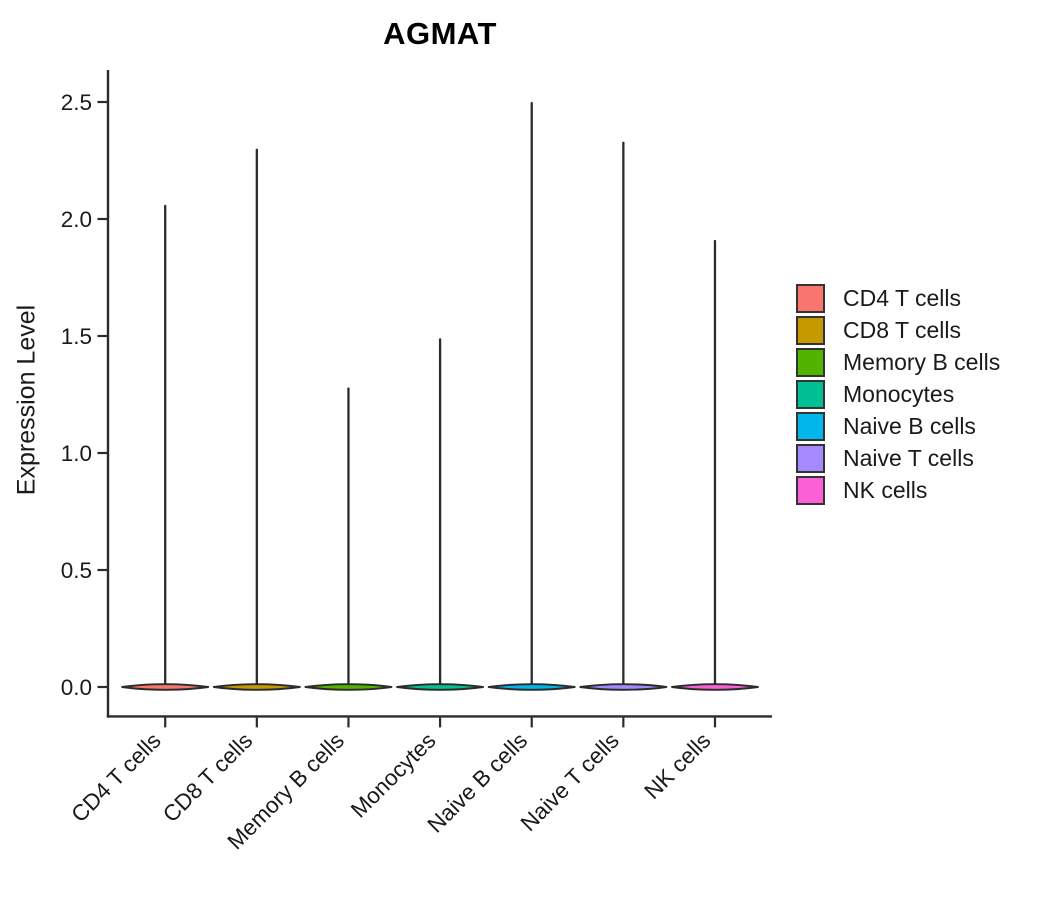 The height and width of the screenshot is (900, 1050). What do you see at coordinates (76, 102) in the screenshot?
I see `y-tick-label: 2.5` at bounding box center [76, 102].